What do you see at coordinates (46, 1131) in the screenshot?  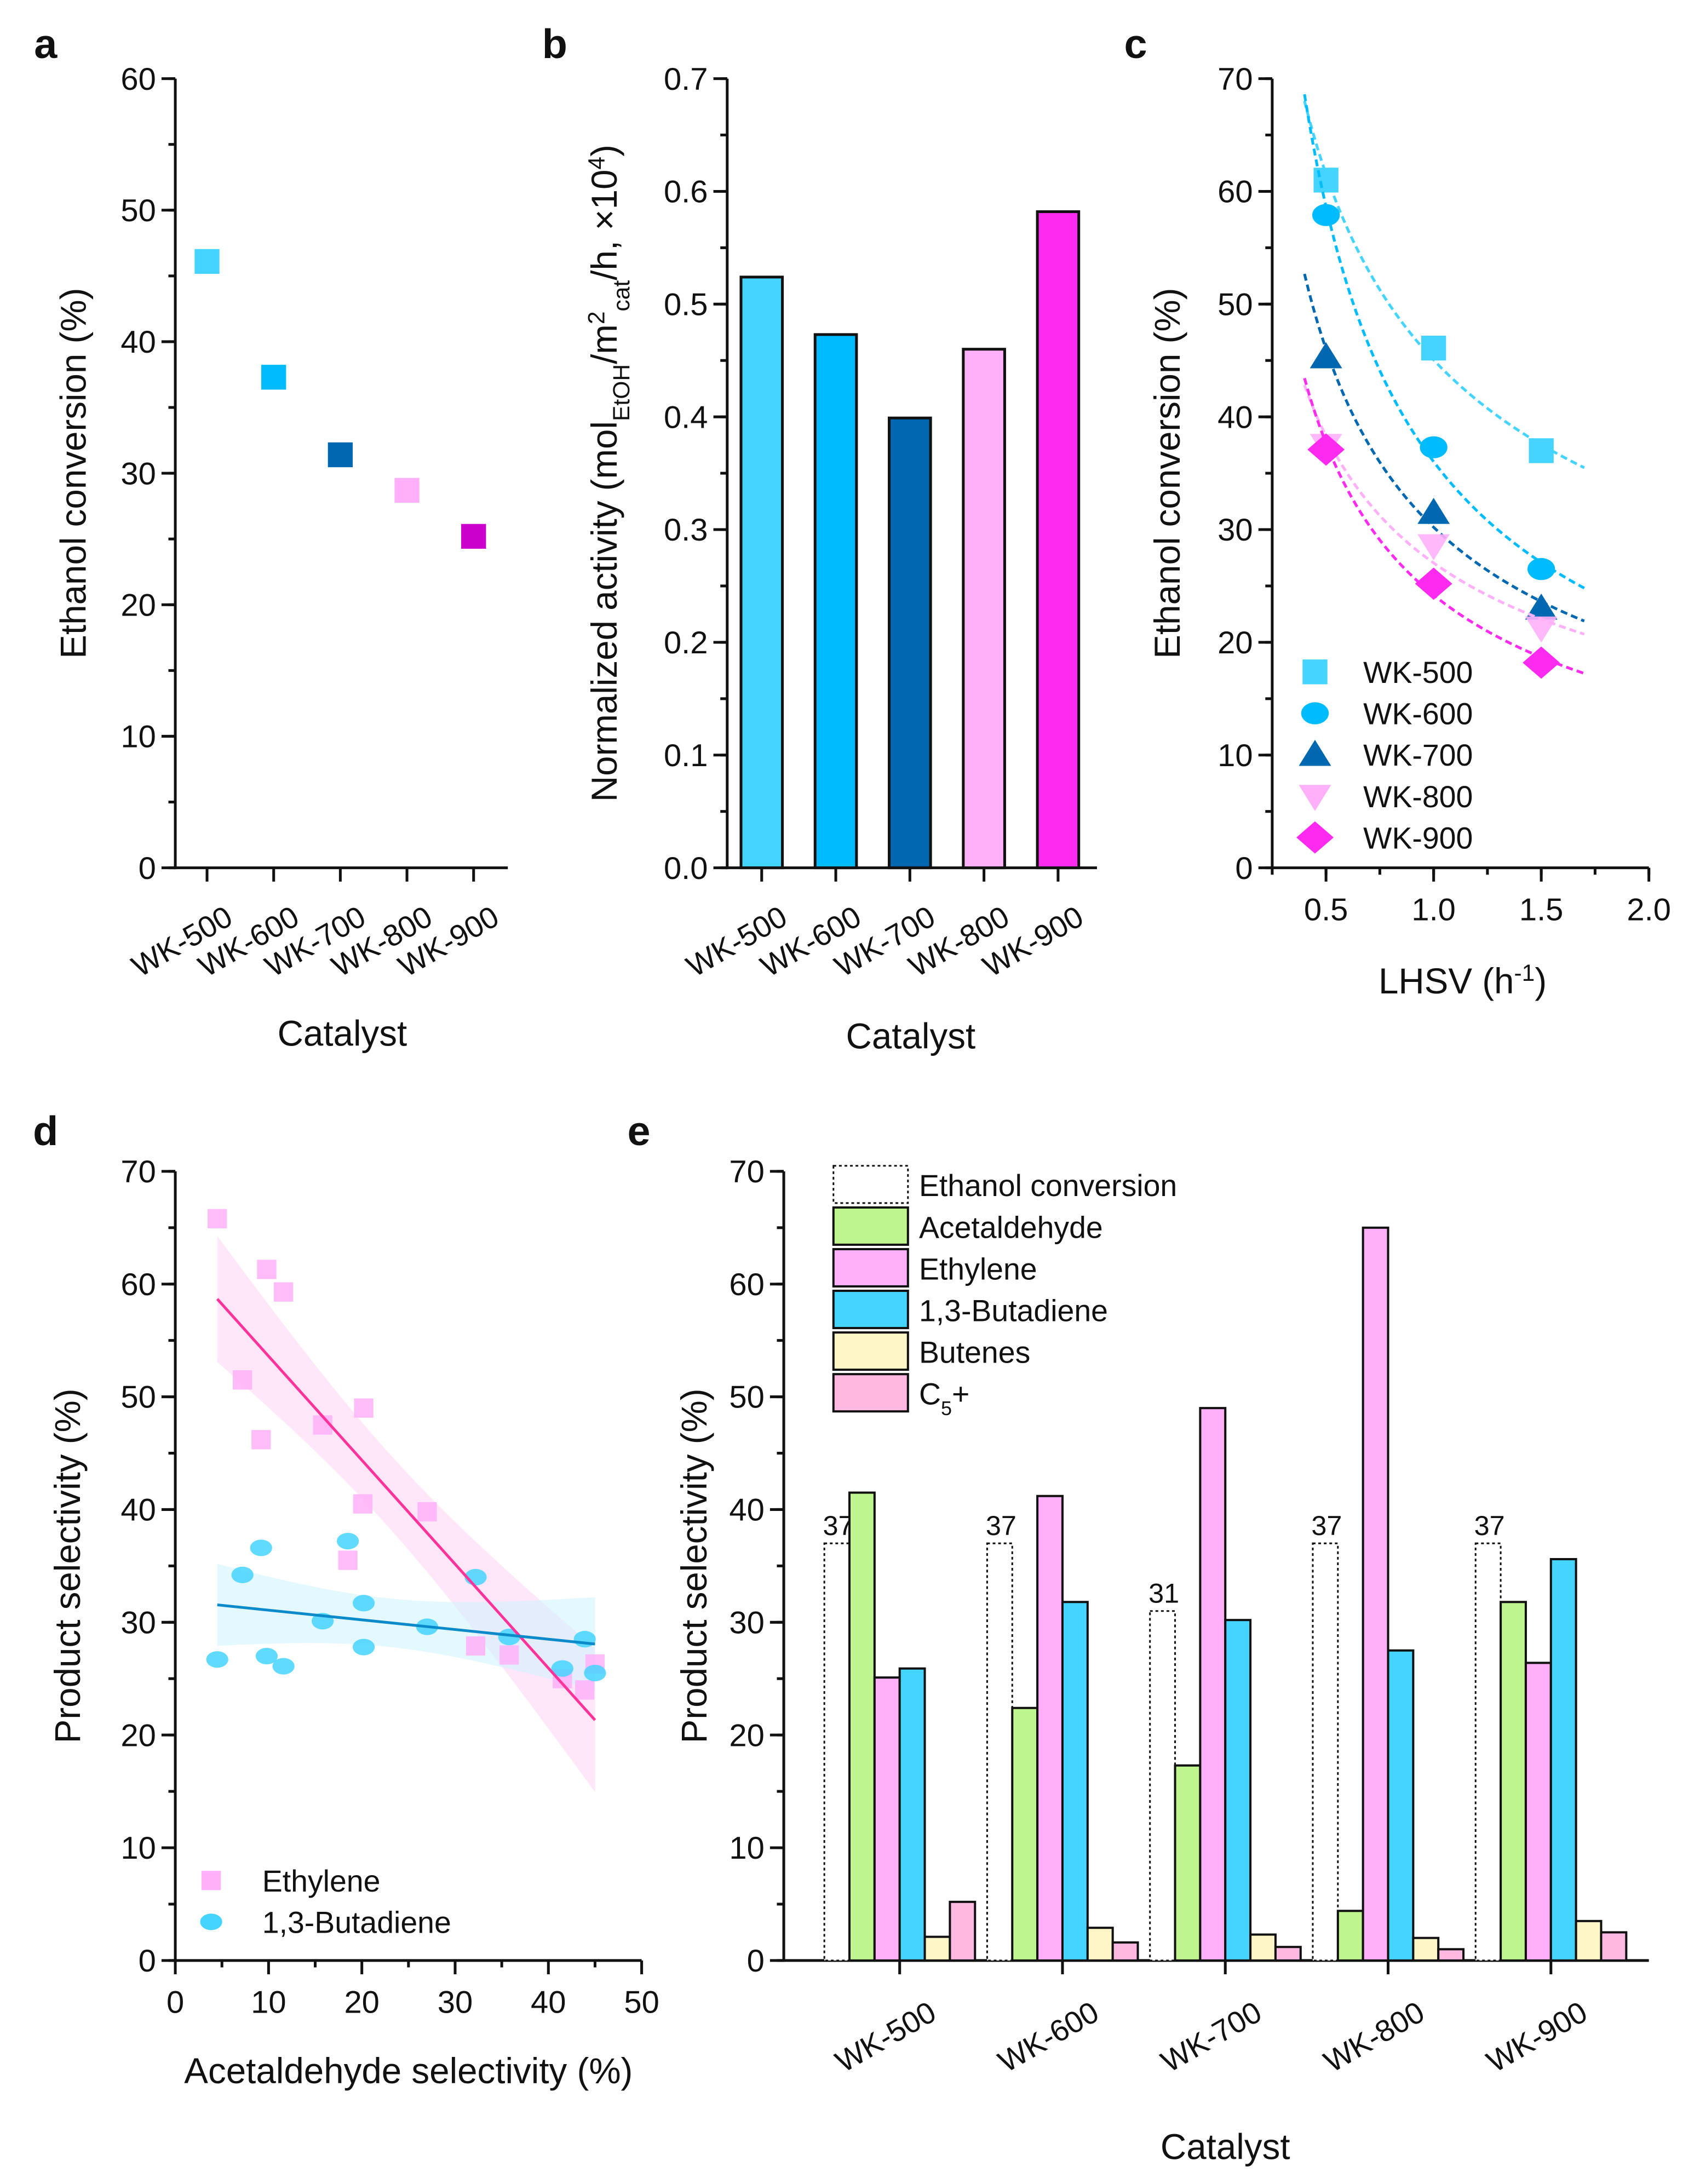 I see `panel-label-d: d` at bounding box center [46, 1131].